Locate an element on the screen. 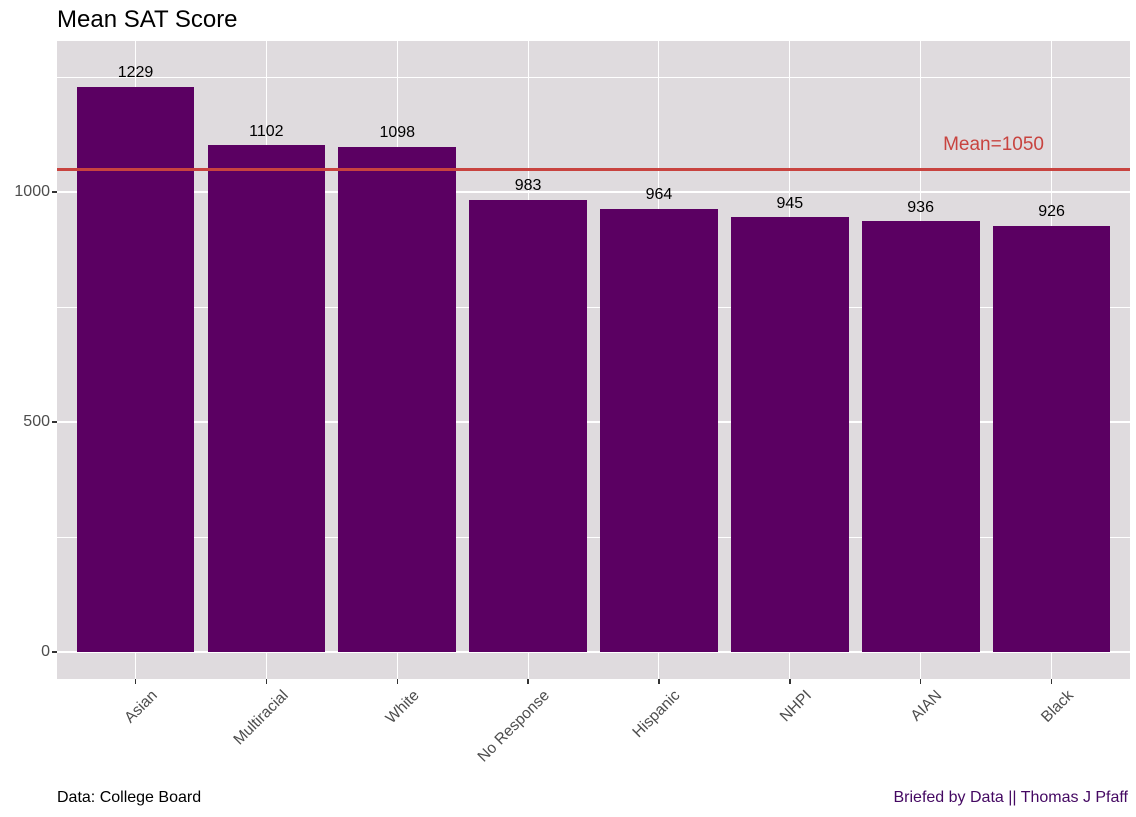 The height and width of the screenshot is (817, 1136). mean-reference-line is located at coordinates (593, 169).